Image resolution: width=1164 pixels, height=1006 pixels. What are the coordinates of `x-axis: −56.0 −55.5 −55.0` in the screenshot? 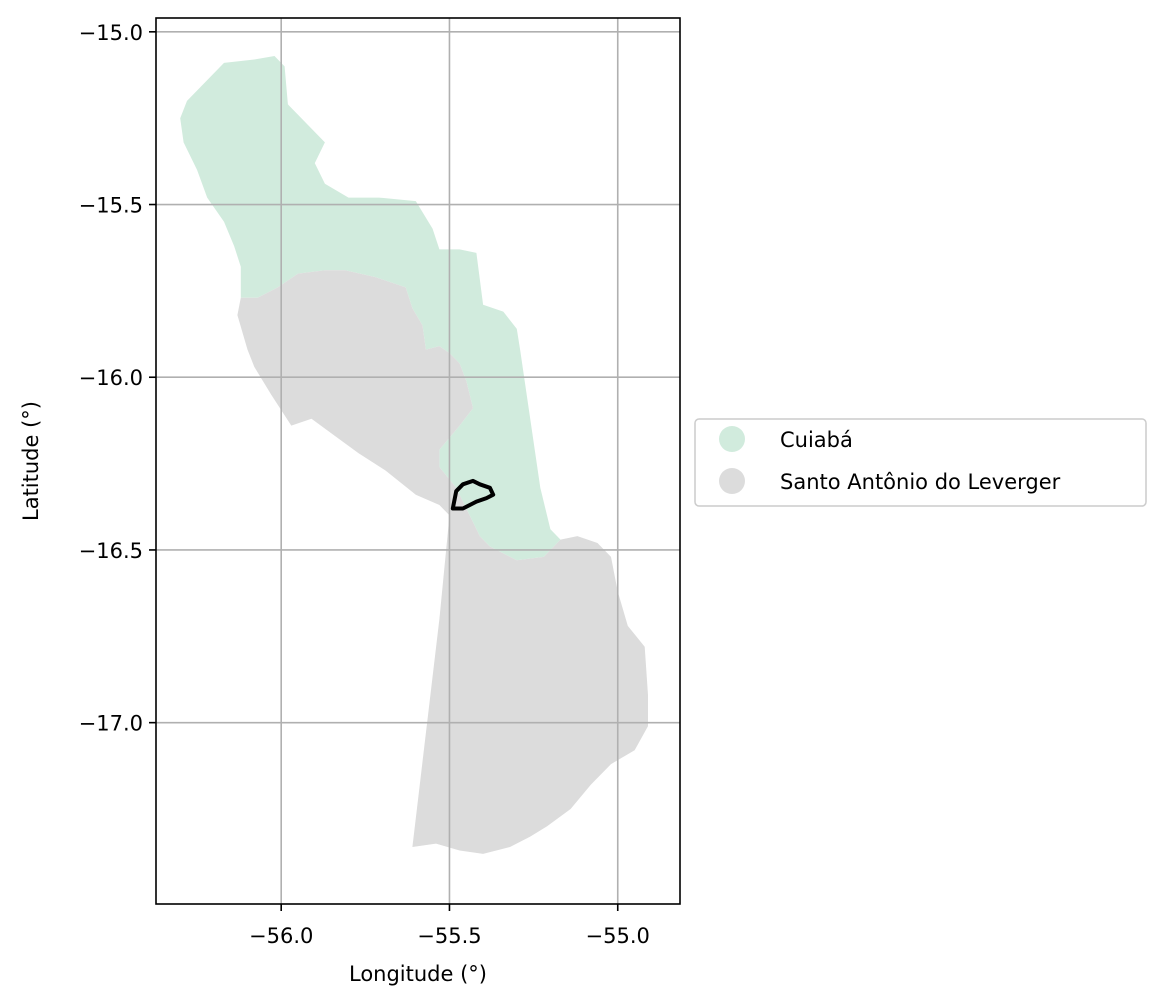 It's located at (449, 926).